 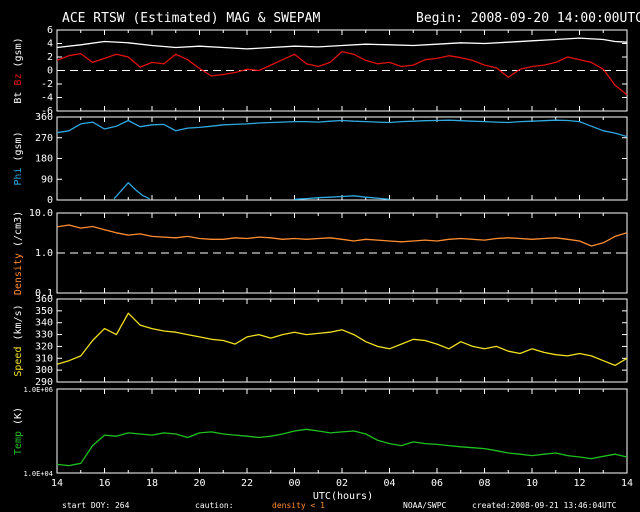 What do you see at coordinates (38, 390) in the screenshot?
I see `y-tick-label: 1.0E+06` at bounding box center [38, 390].